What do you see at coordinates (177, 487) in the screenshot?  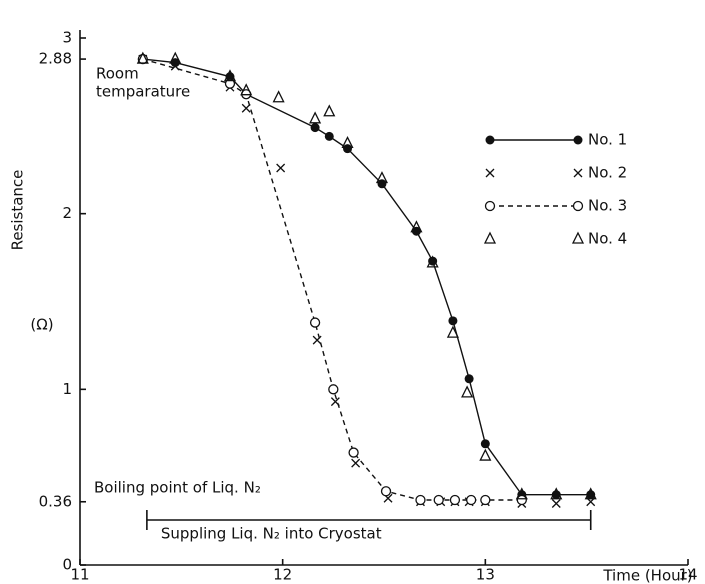 I see `annotation: Boiling point of Liq. N₂` at bounding box center [177, 487].